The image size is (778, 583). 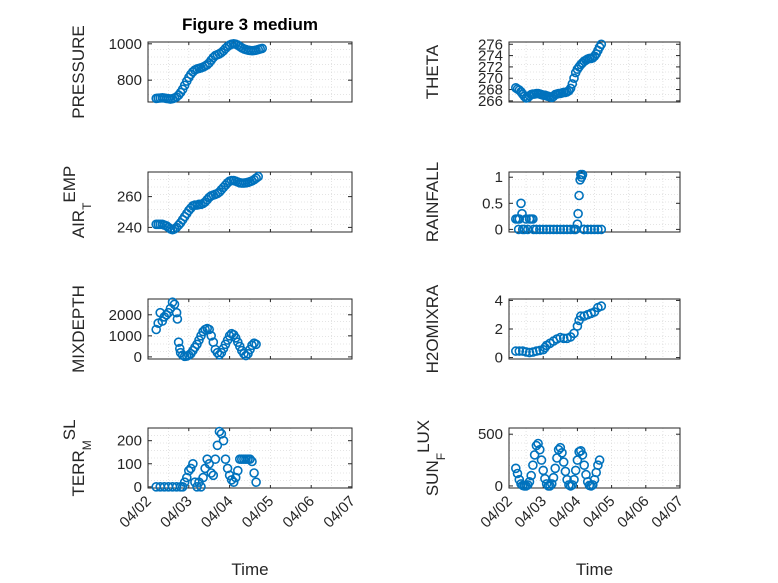 What do you see at coordinates (492, 203) in the screenshot?
I see `y-tick-label: 0.5` at bounding box center [492, 203].